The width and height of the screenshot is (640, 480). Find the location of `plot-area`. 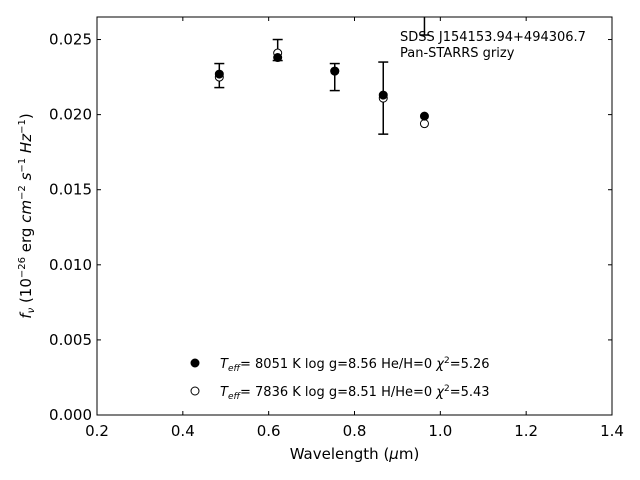

plot-area is located at coordinates (322, 76).